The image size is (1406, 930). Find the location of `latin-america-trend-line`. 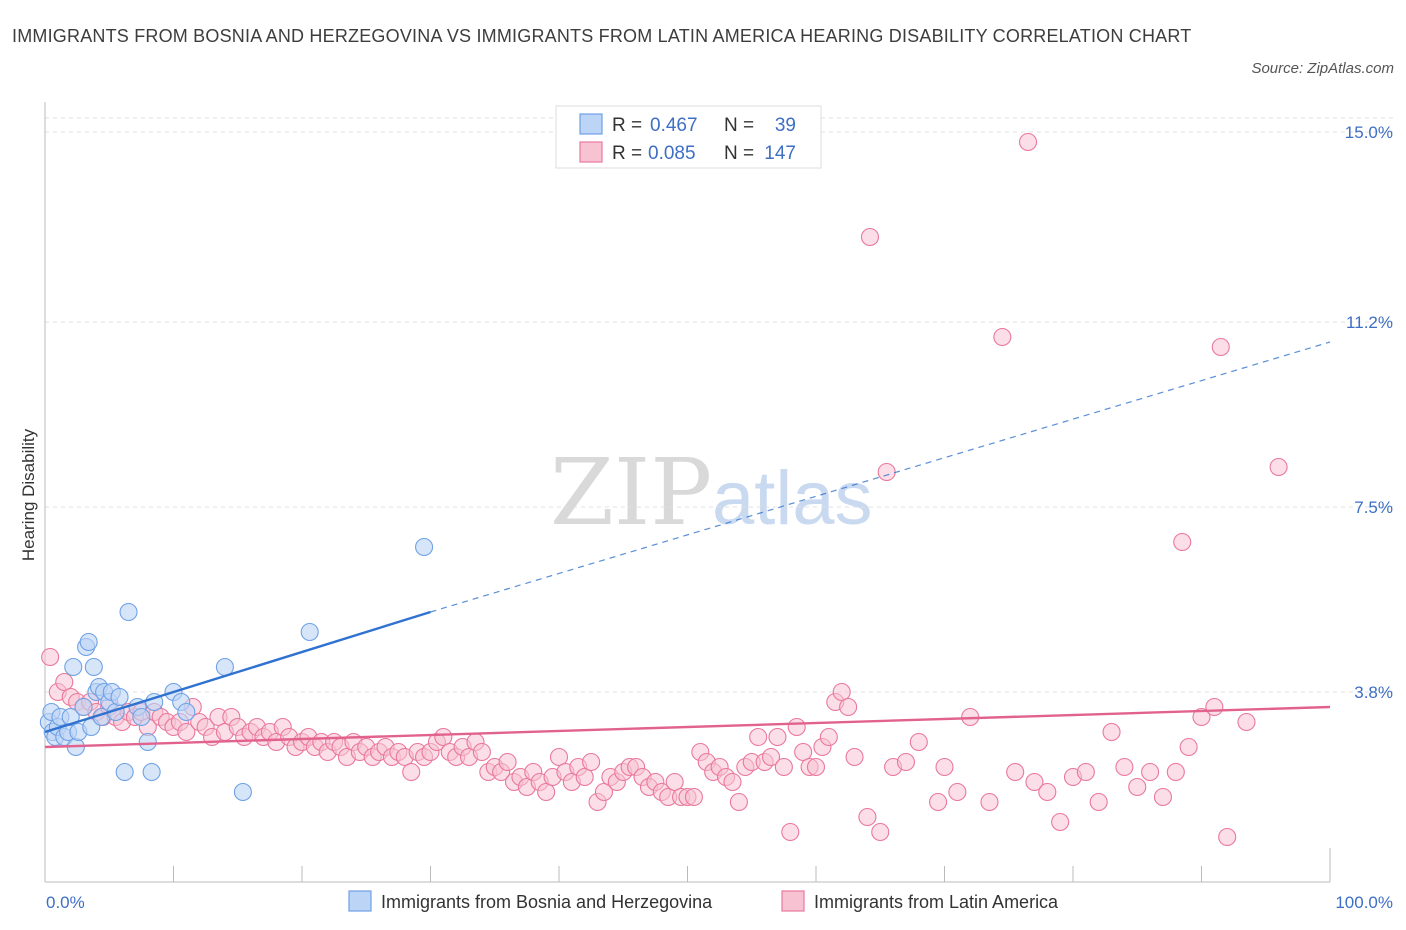

latin-america-trend-line is located at coordinates (687, 727).